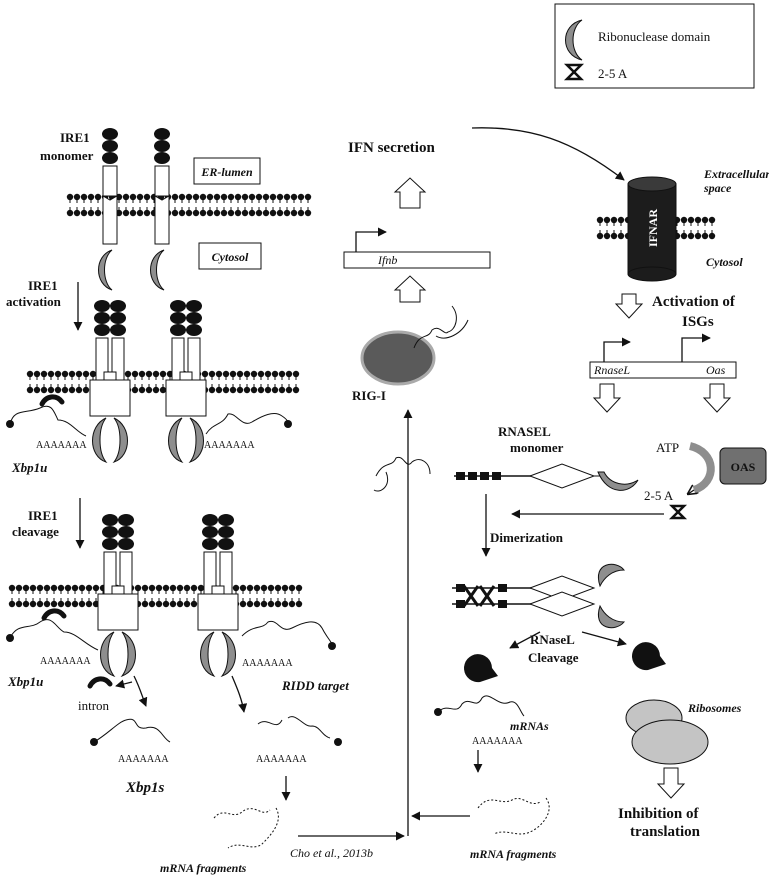 The width and height of the screenshot is (769, 885). I want to click on inhibition-label-2: translation, so click(665, 832).